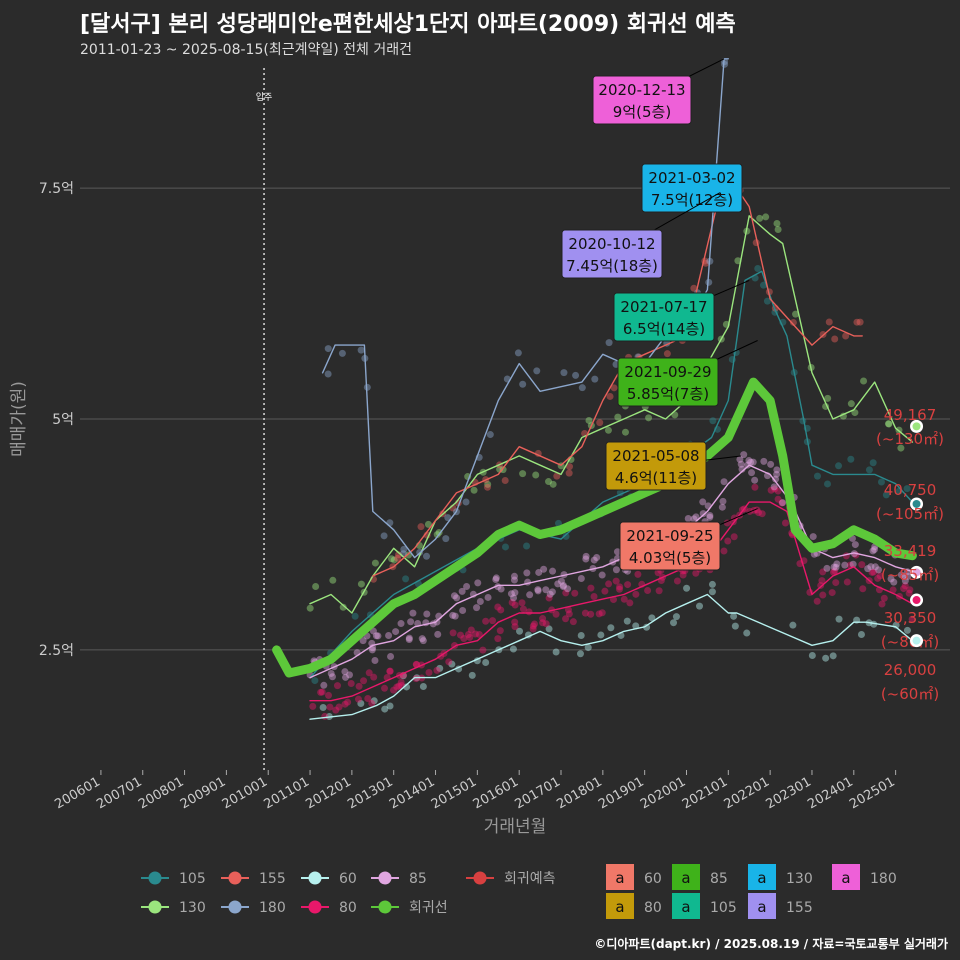 This screenshot has width=960, height=960. I want to click on x-tick-label: 202101, so click(705, 793).